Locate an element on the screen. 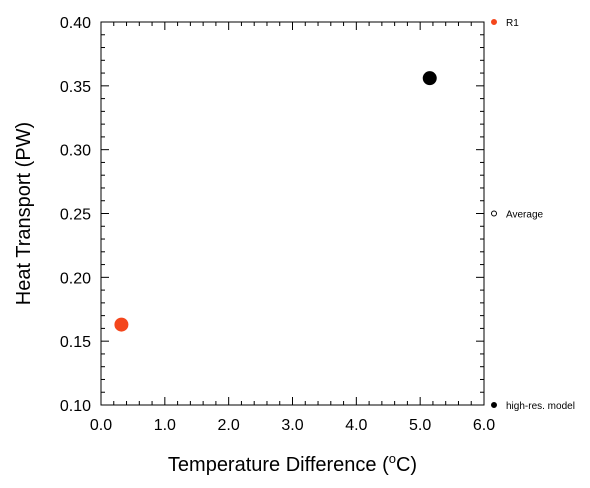 Image resolution: width=590 pixels, height=488 pixels. x-axis-label: Temperature Difference (oC) is located at coordinates (292, 463).